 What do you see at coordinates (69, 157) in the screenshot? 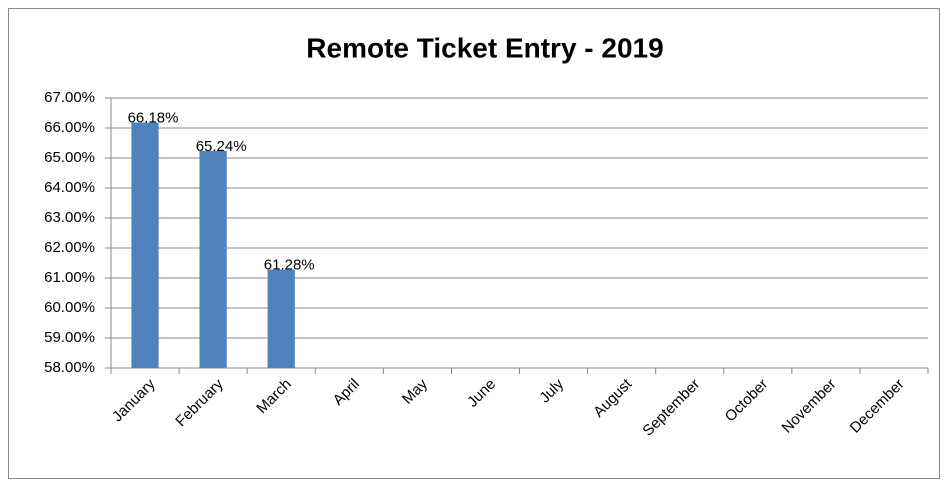
I see `y-tick-label: 65.00%` at bounding box center [69, 157].